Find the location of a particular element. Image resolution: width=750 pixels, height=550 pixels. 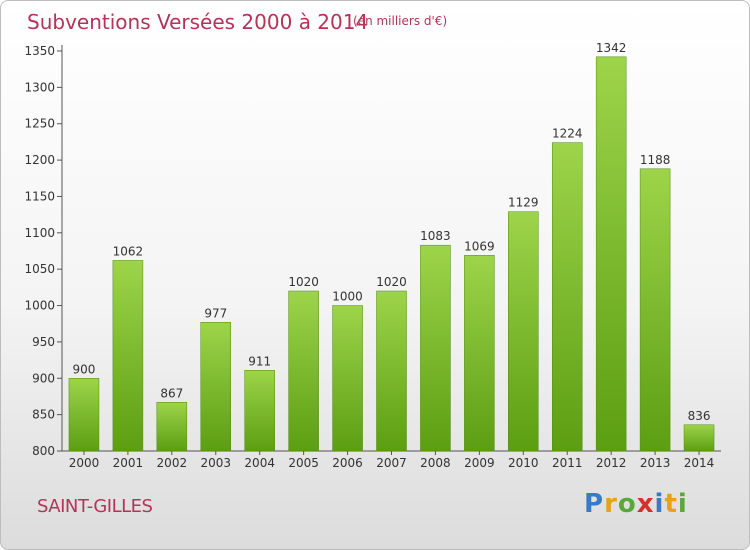

value-label-2008: 1083 is located at coordinates (435, 236).